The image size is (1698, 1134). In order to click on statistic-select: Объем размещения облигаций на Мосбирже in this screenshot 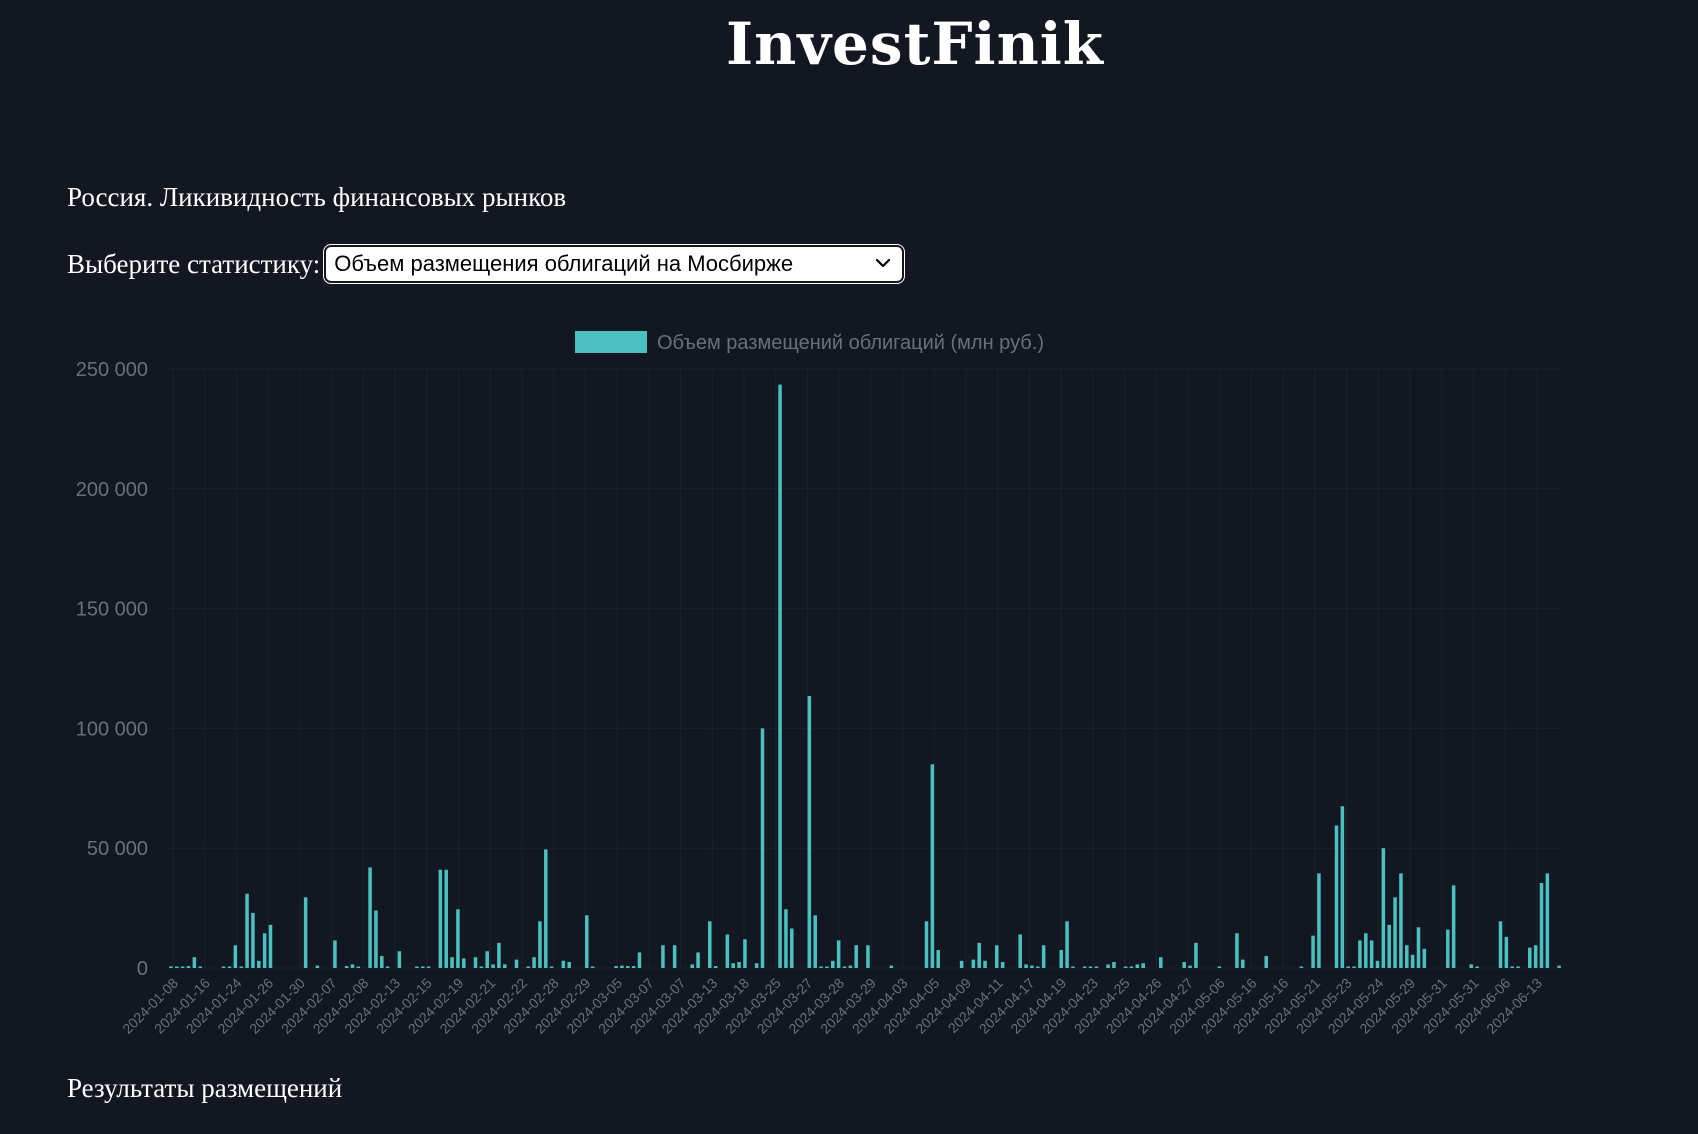, I will do `click(614, 264)`.